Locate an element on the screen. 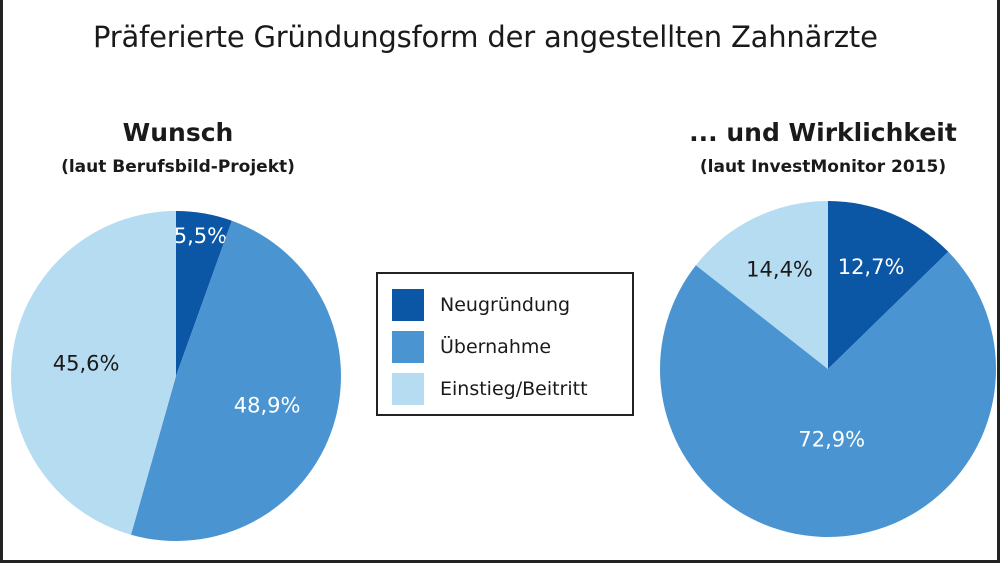 The height and width of the screenshot is (563, 1000). right-pie-label-0: 12,7% is located at coordinates (871, 267).